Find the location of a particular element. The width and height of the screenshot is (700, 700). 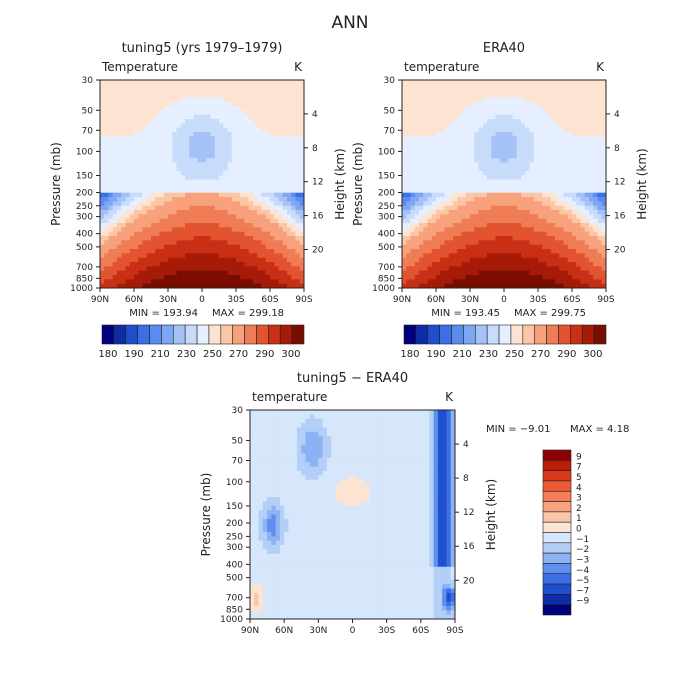

height-tick-label: 12 is located at coordinates (619, 183).